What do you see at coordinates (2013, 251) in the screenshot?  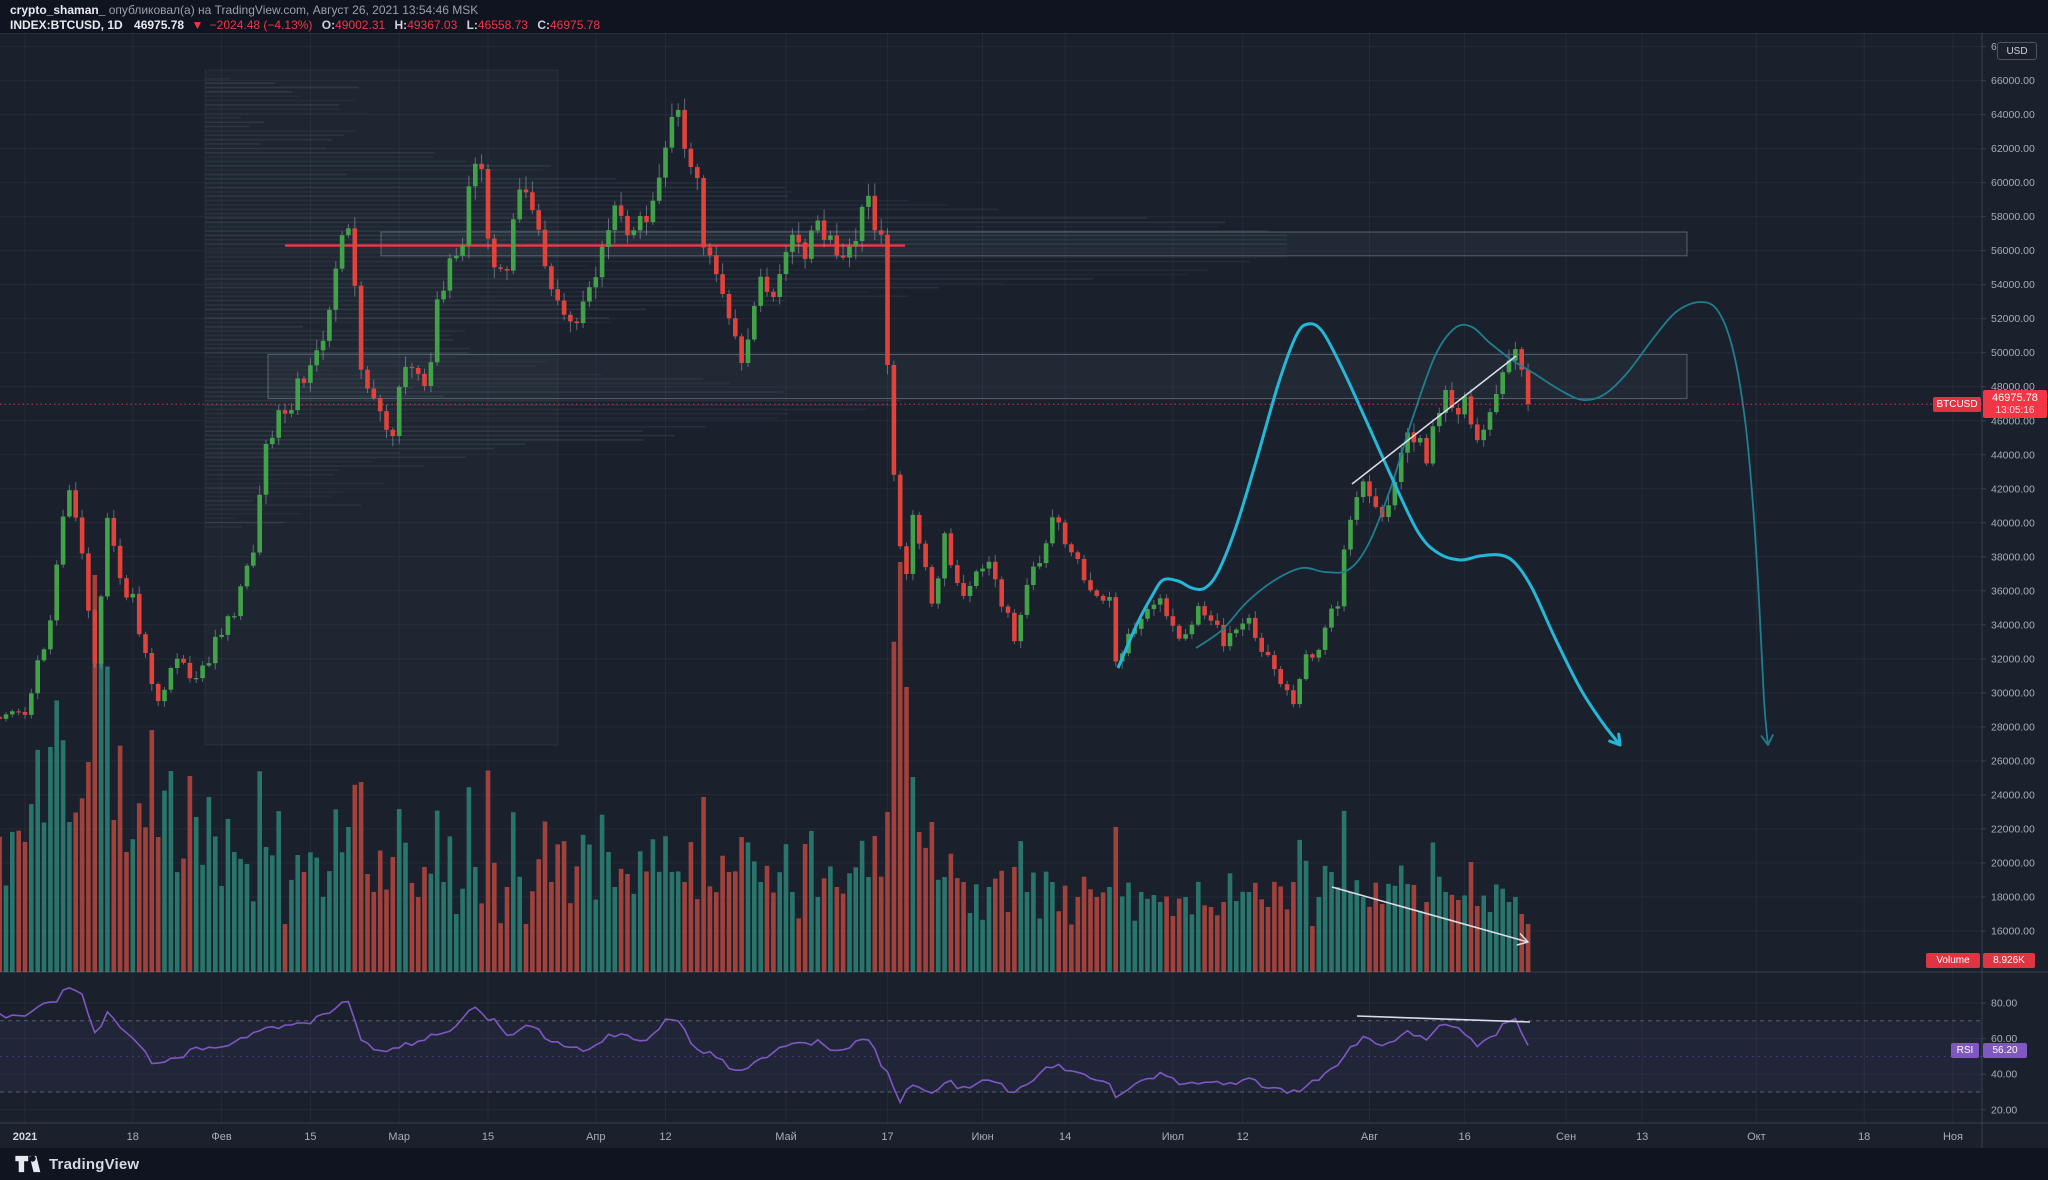 I see `svg-text: 56000.00` at bounding box center [2013, 251].